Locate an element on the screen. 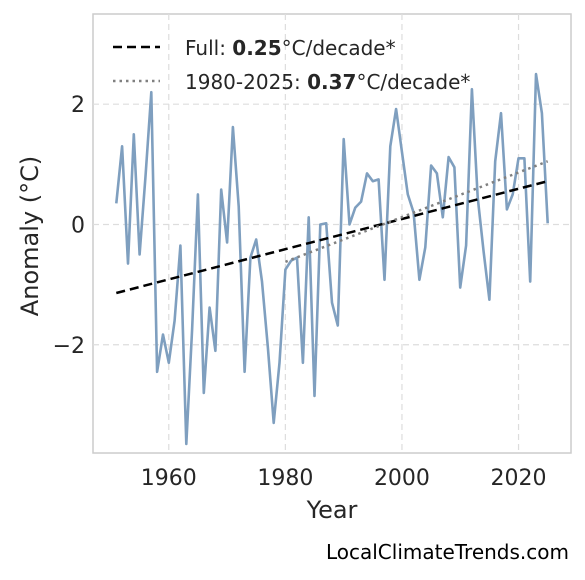 This screenshot has width=585, height=580. y-tick-label: −2 is located at coordinates (69, 346).